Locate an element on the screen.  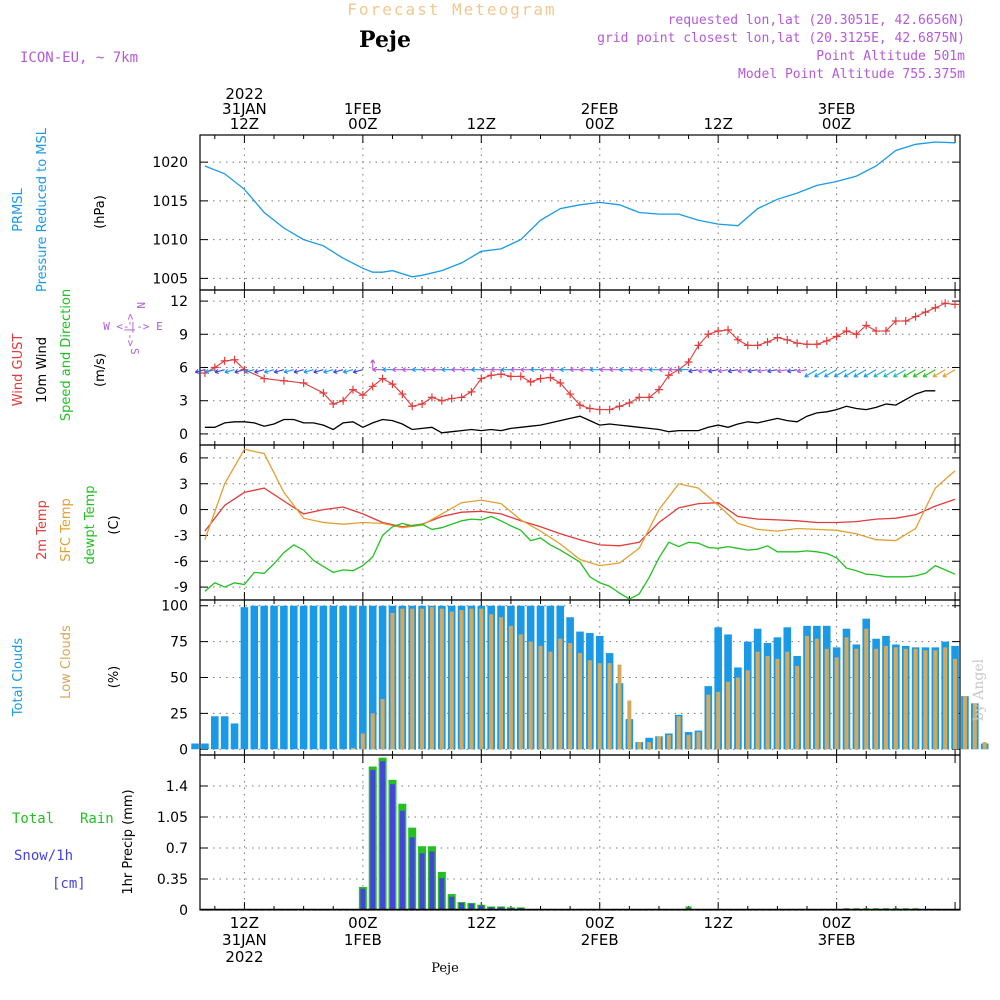
y-tick-label: 12 is located at coordinates (179, 302).